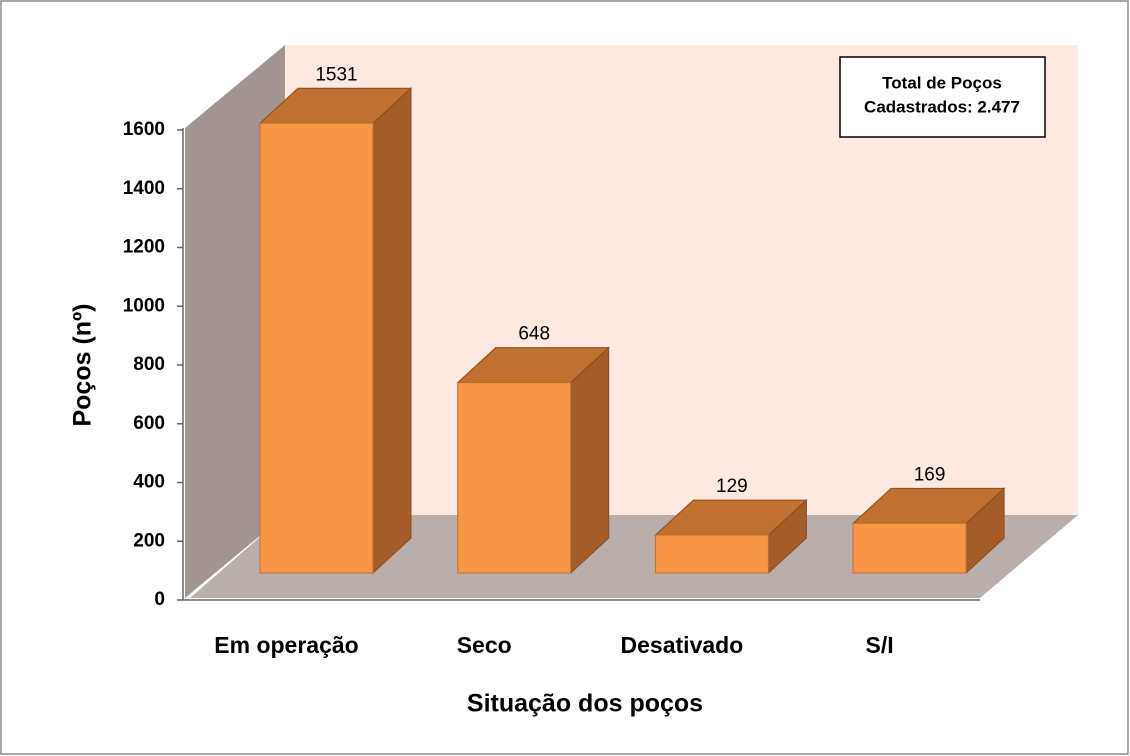  I want to click on y-tick-label: 1600, so click(144, 129).